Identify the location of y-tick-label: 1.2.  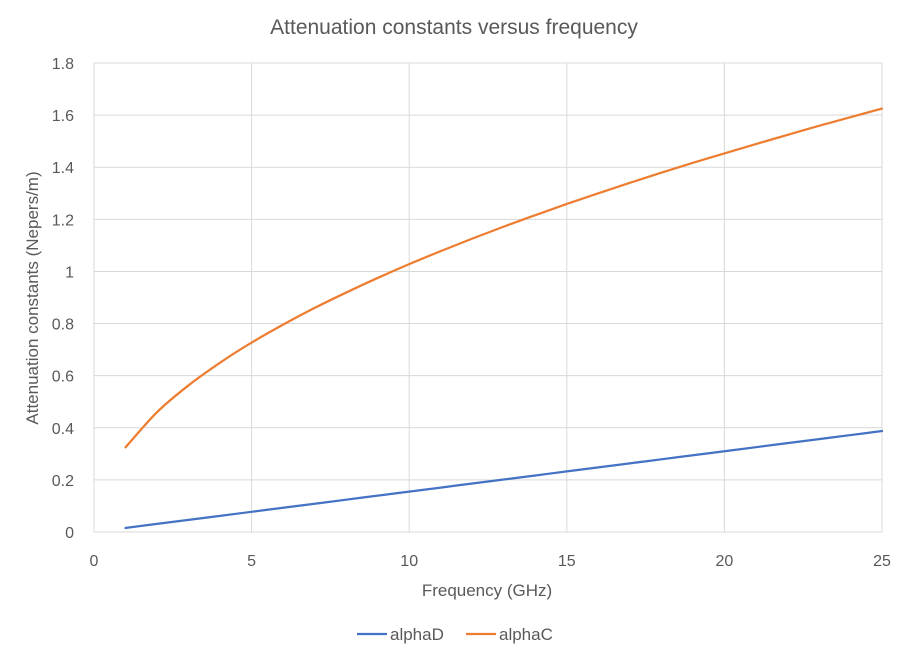
(63, 220).